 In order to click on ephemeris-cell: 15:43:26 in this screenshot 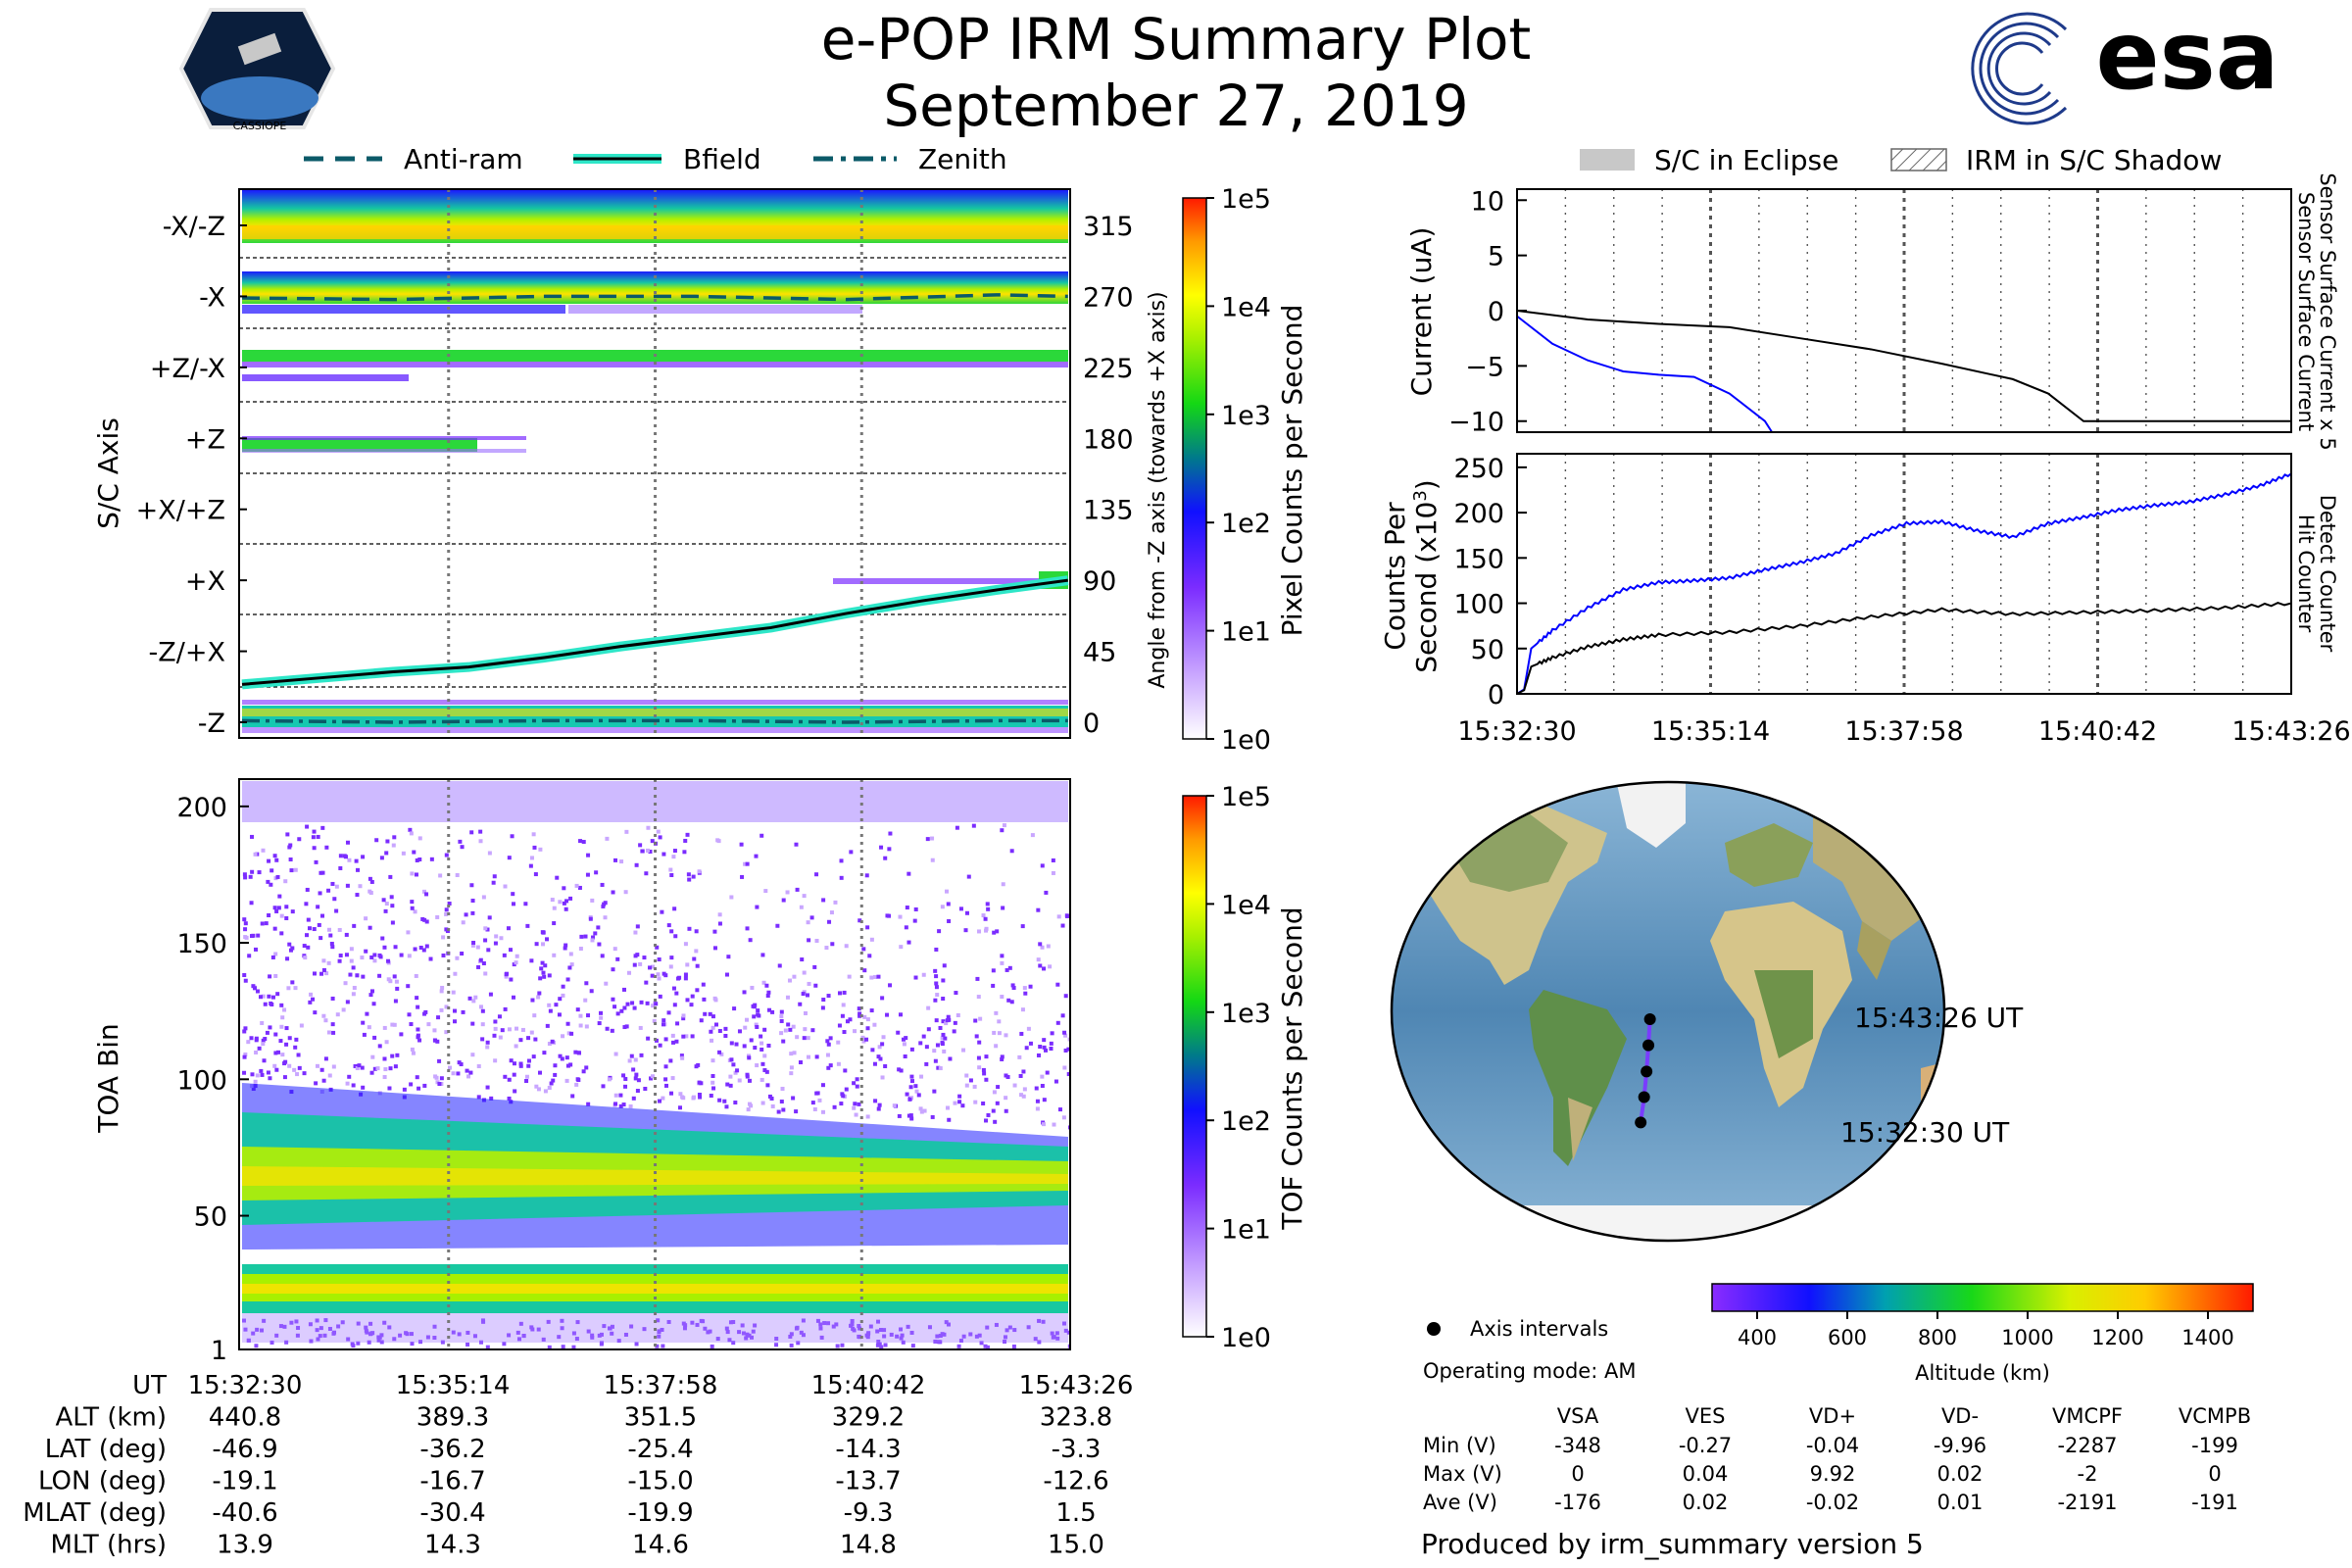, I will do `click(1076, 1385)`.